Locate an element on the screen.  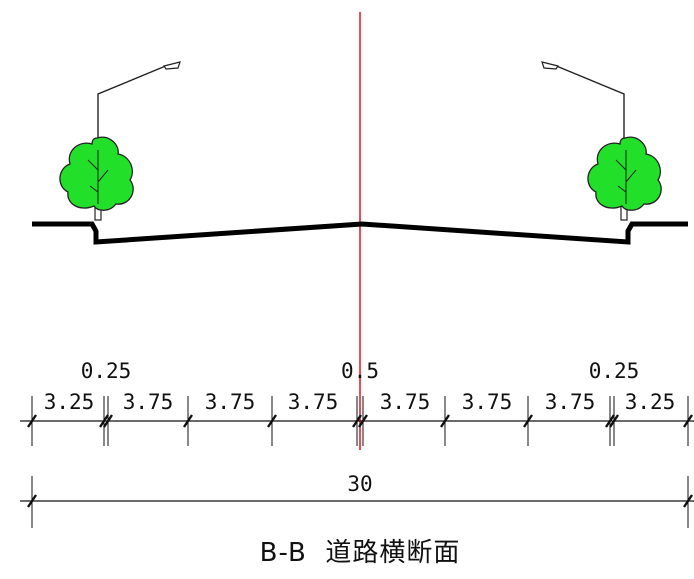
road-profile is located at coordinates (360, 233).